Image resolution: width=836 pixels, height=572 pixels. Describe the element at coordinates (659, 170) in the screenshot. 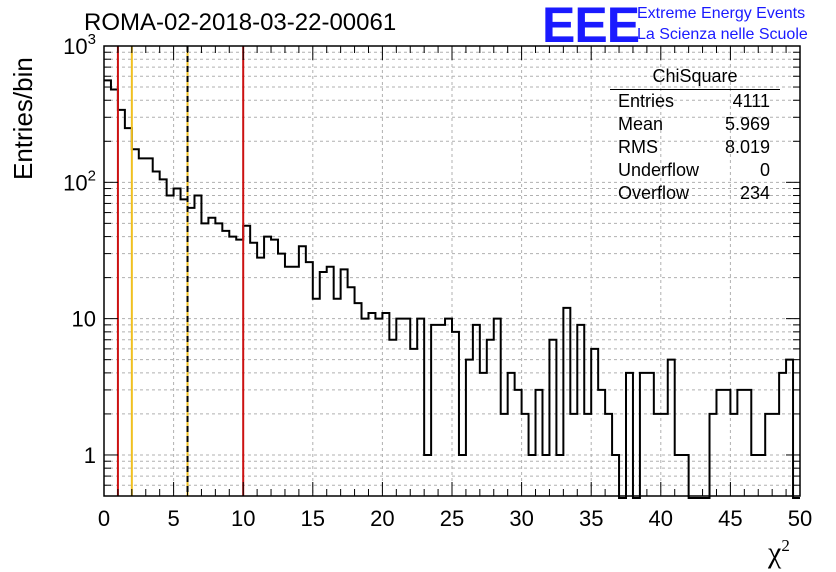

I see `stats-label: Underflow` at that location.